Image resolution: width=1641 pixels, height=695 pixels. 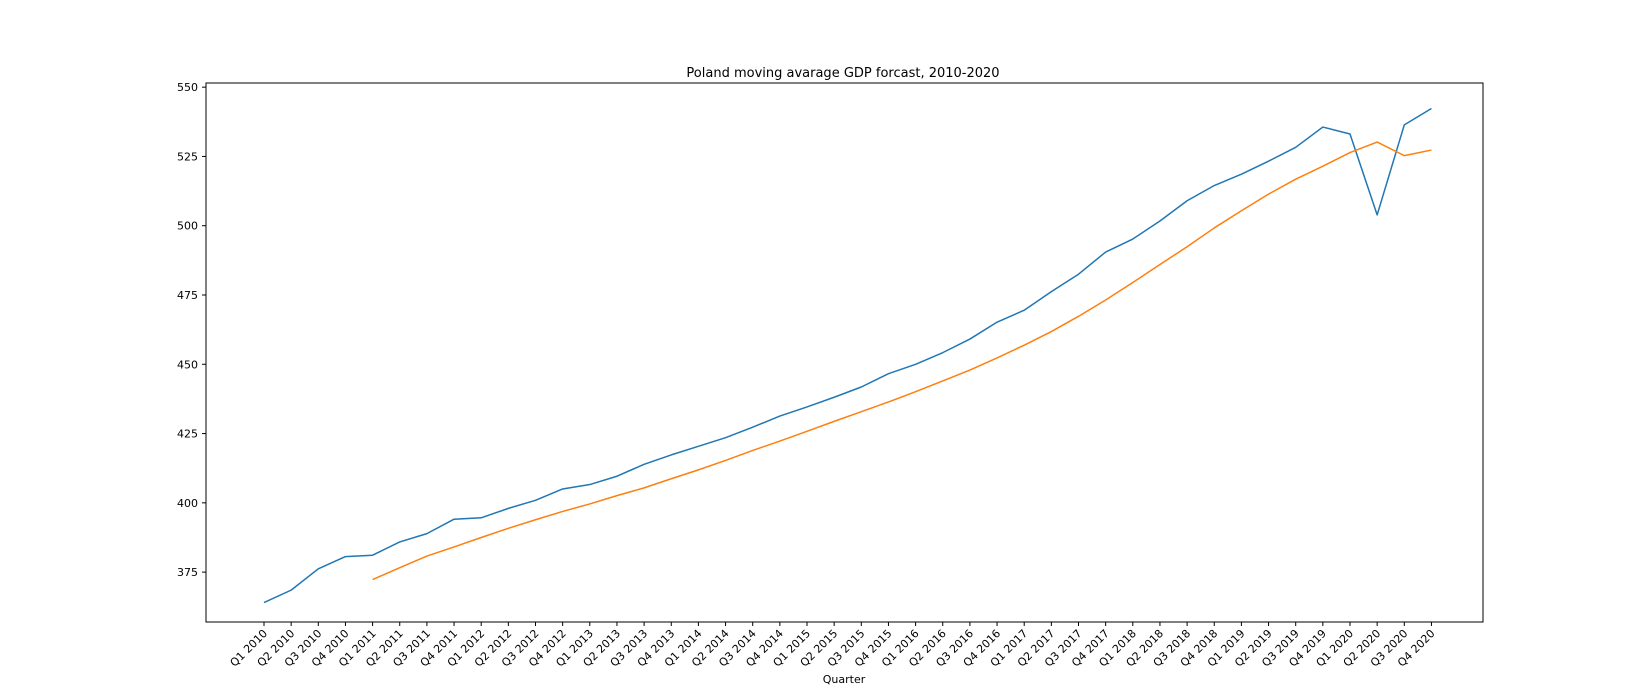 What do you see at coordinates (187, 226) in the screenshot?
I see `y-tick-label: 500` at bounding box center [187, 226].